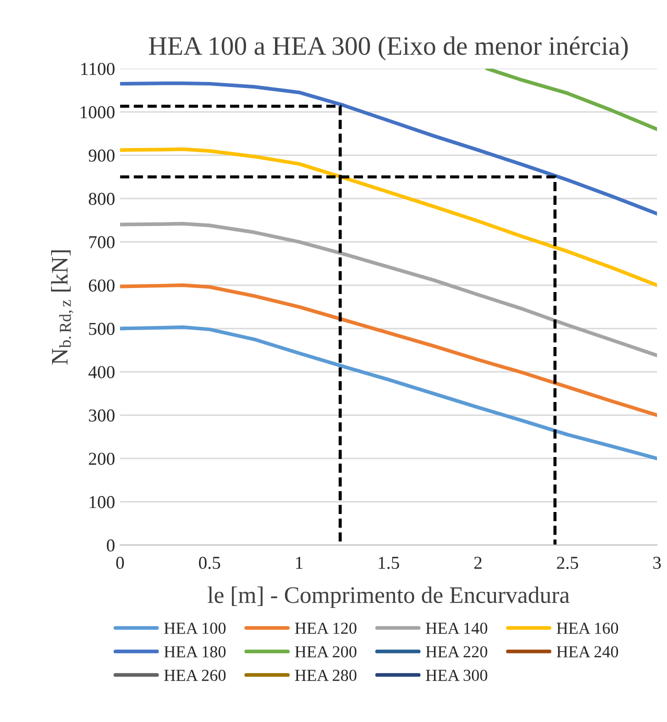  Describe the element at coordinates (587, 652) in the screenshot. I see `legend-label: HEA 240` at that location.